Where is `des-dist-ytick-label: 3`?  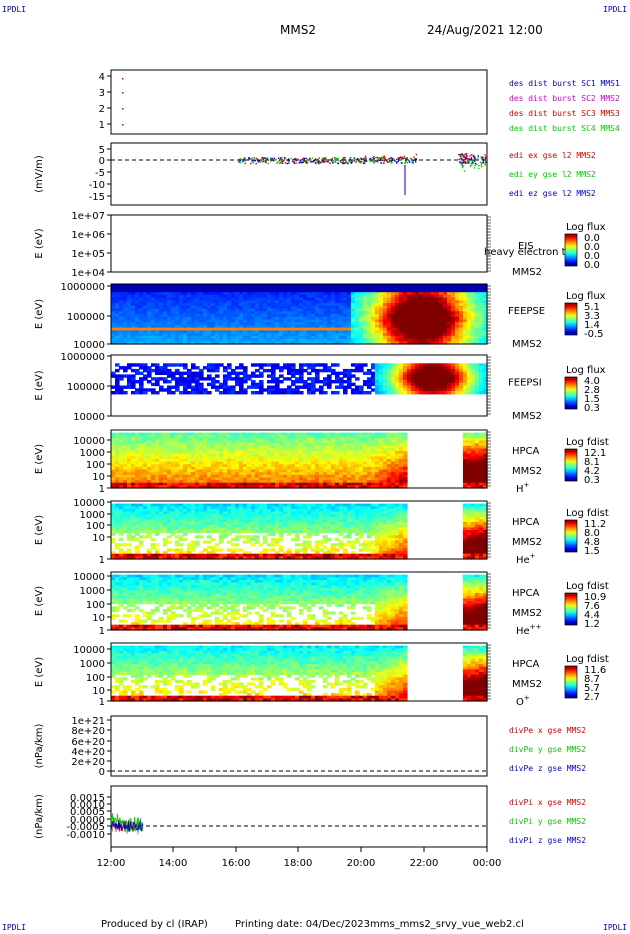 des-dist-ytick-label: 3 is located at coordinates (102, 93).